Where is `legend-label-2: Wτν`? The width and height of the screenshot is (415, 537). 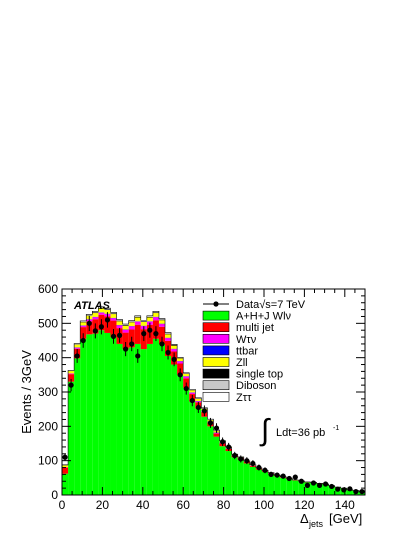 legend-label-2: Wτν is located at coordinates (246, 340).